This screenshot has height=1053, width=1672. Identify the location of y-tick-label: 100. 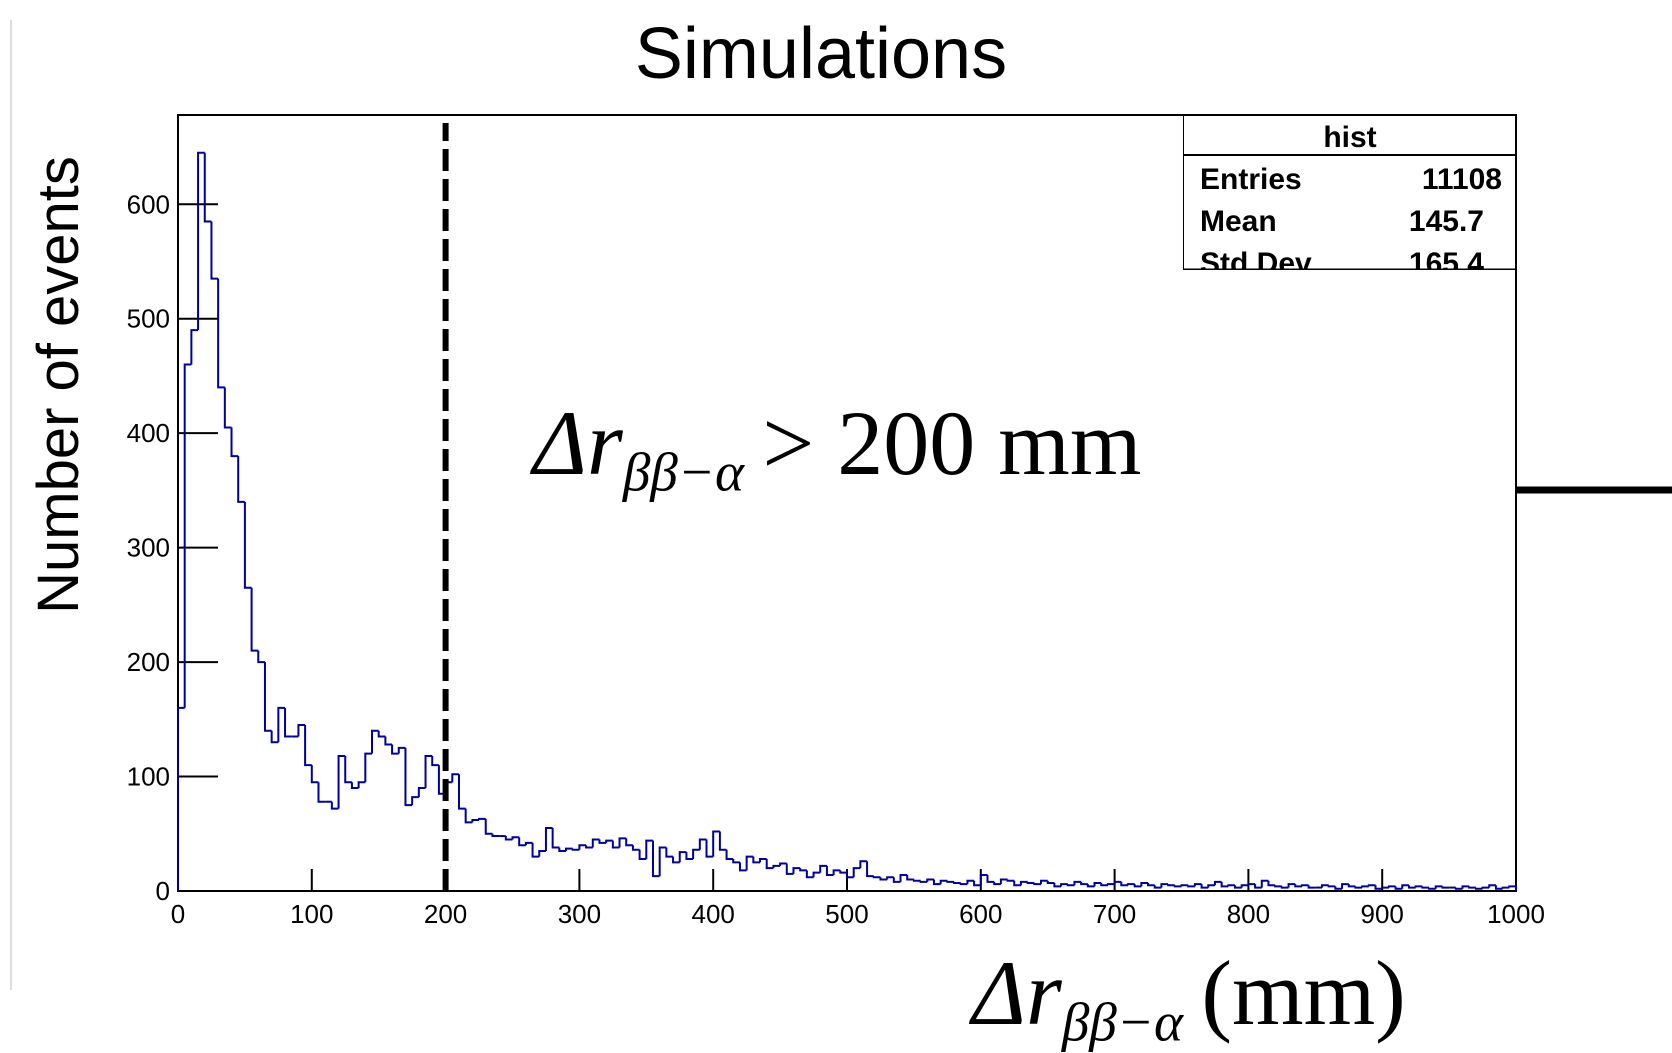
(148, 777).